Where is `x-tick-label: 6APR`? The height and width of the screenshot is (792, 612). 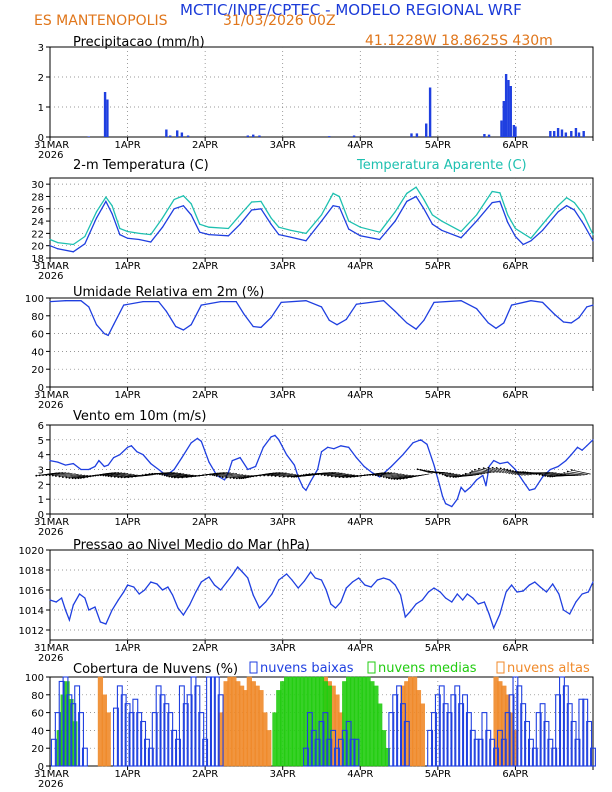
x-tick-label: 6APR is located at coordinates (515, 145).